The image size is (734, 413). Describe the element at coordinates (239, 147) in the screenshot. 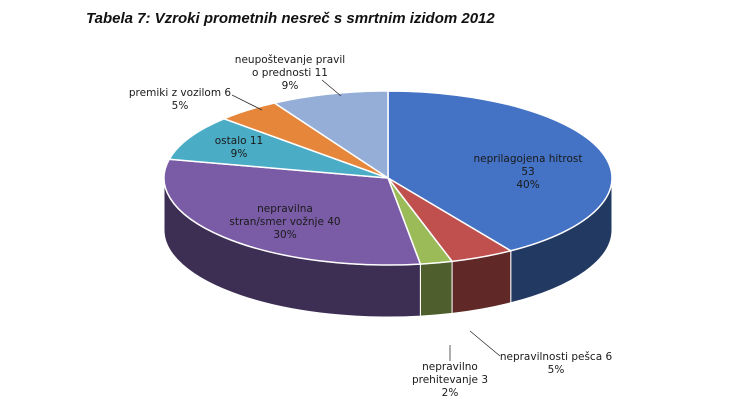

I see `slice-label-ostalo: ostalo 11 9%` at that location.